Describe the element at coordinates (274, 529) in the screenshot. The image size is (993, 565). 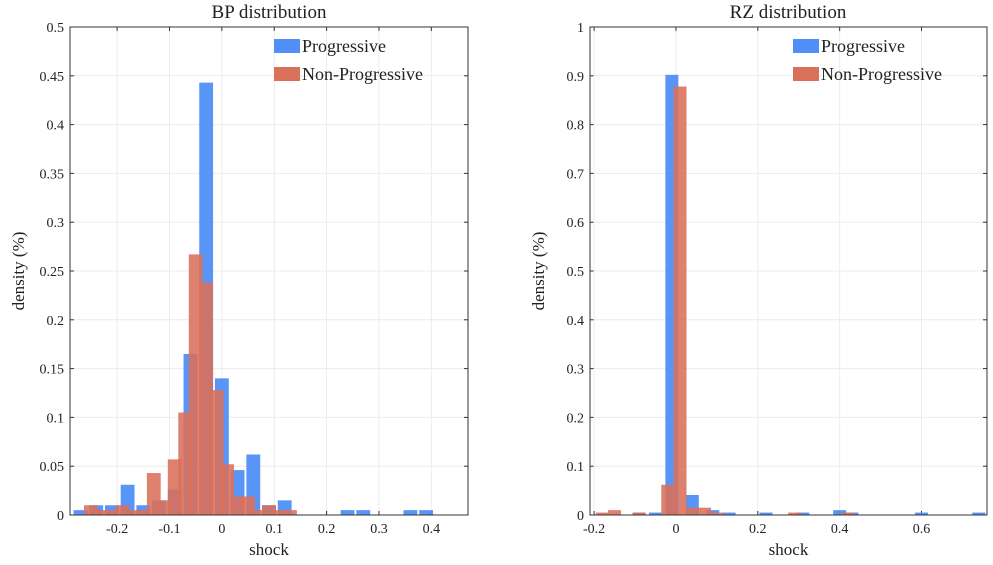
I see `x-tick-label: 0.1` at that location.